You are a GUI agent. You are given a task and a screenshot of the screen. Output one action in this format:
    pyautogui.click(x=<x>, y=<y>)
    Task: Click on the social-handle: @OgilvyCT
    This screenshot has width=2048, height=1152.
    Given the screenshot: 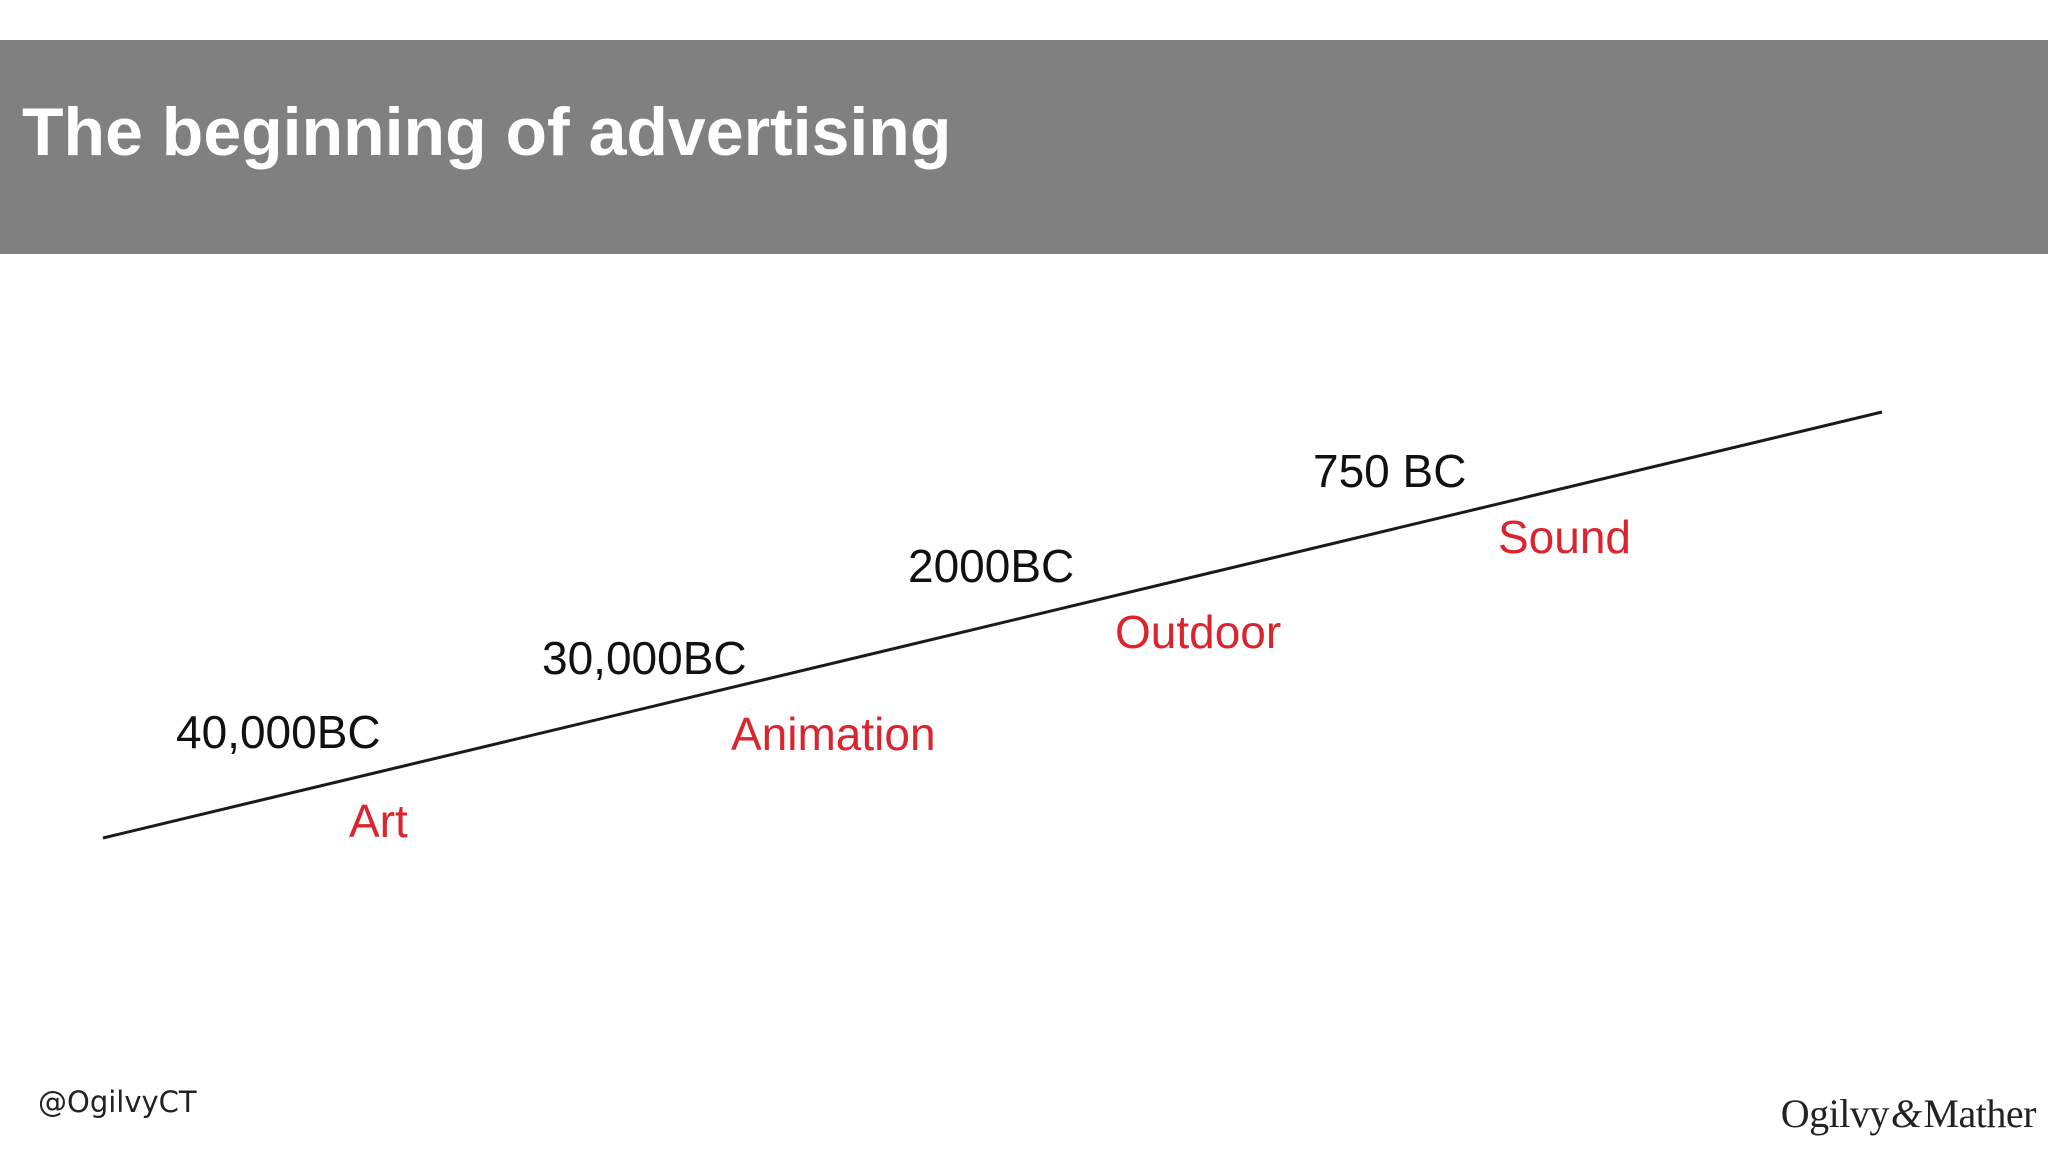 What is the action you would take?
    pyautogui.click(x=117, y=1102)
    